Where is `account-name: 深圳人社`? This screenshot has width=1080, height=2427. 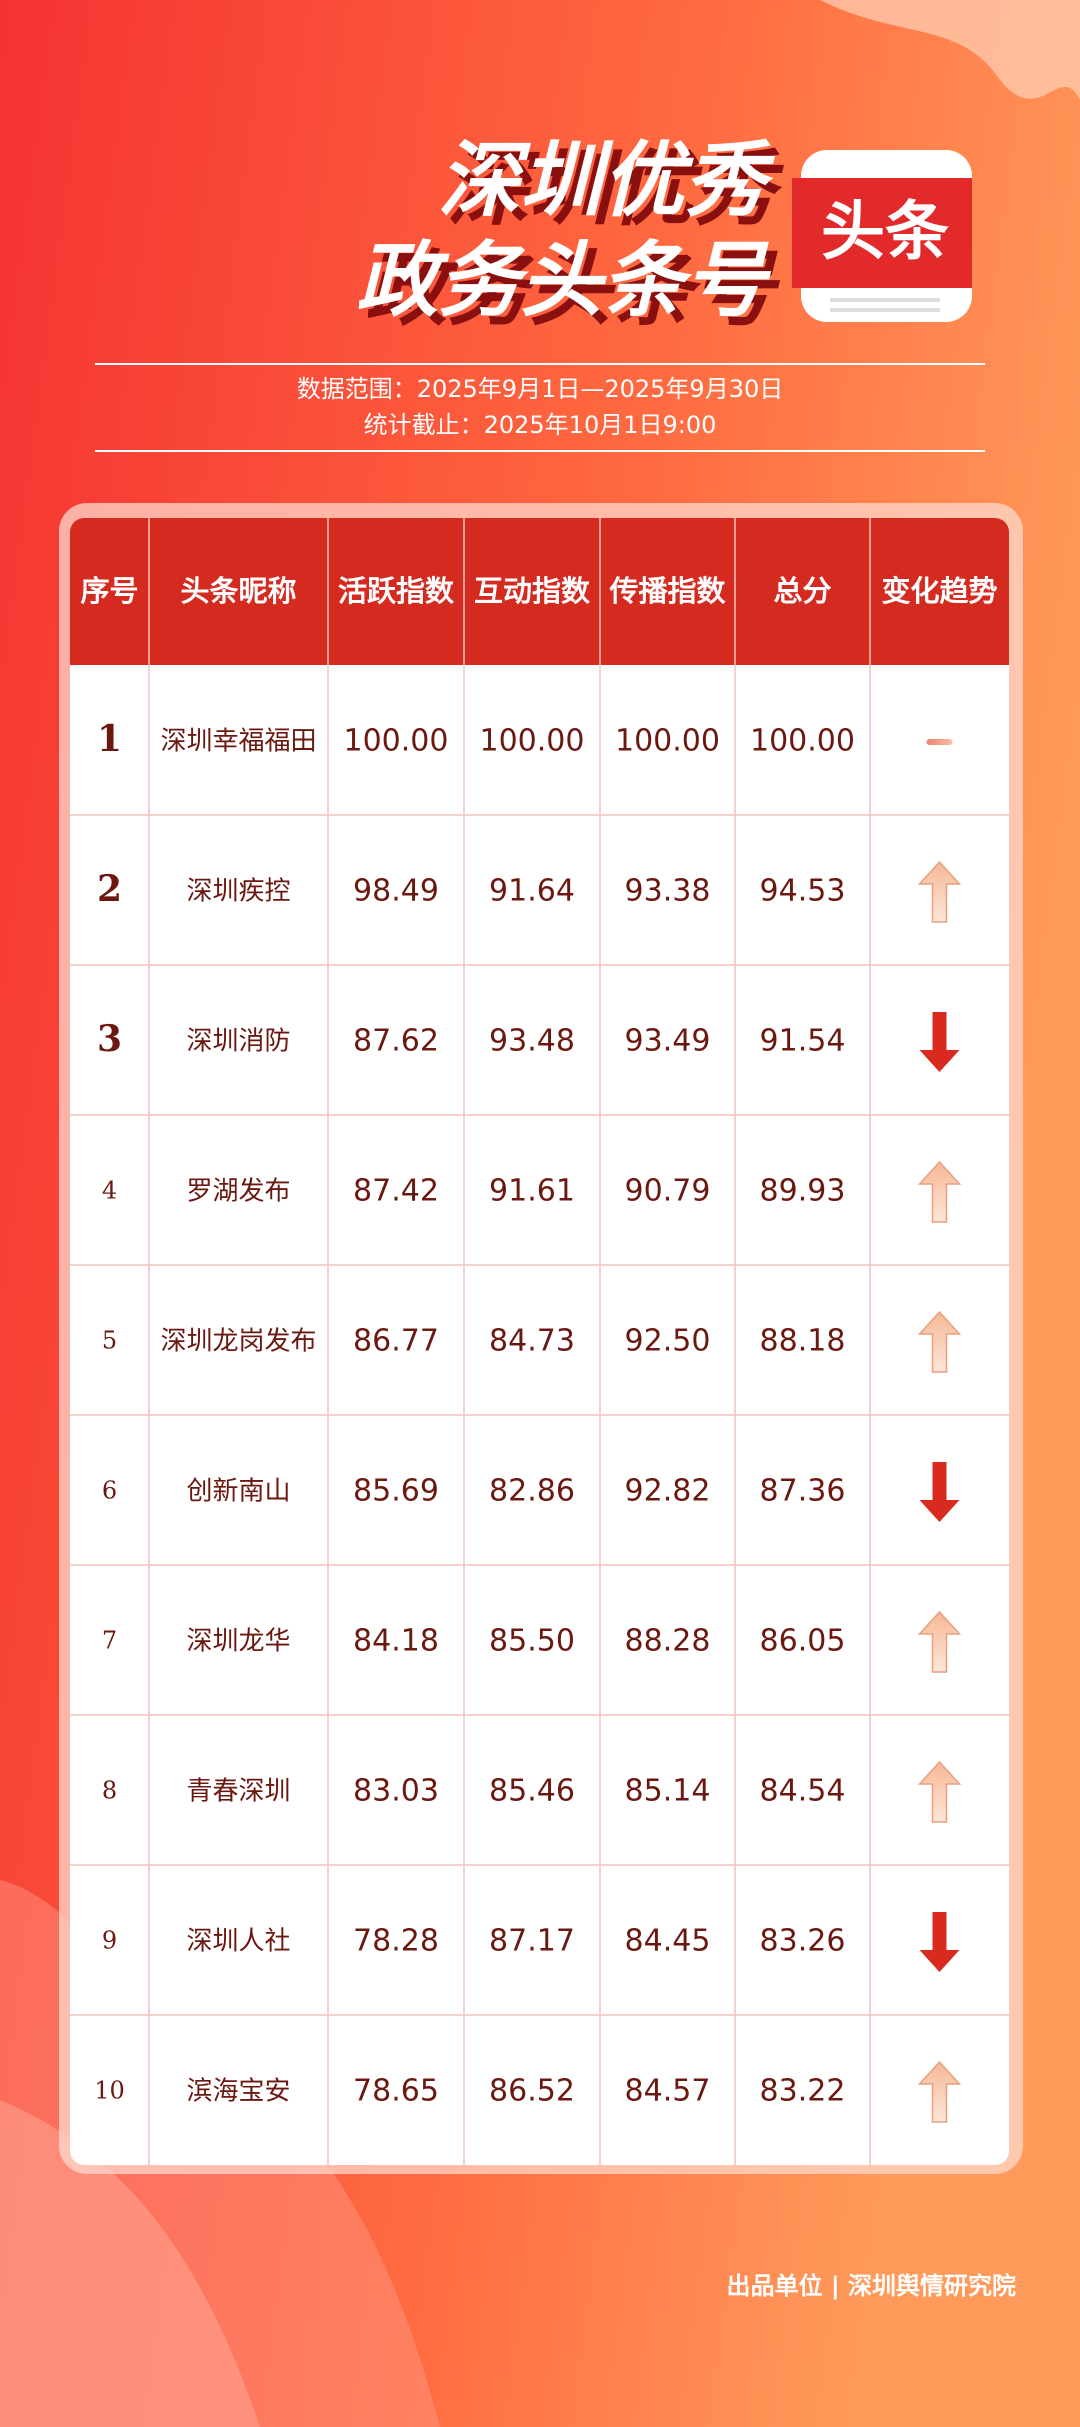 account-name: 深圳人社 is located at coordinates (238, 1942).